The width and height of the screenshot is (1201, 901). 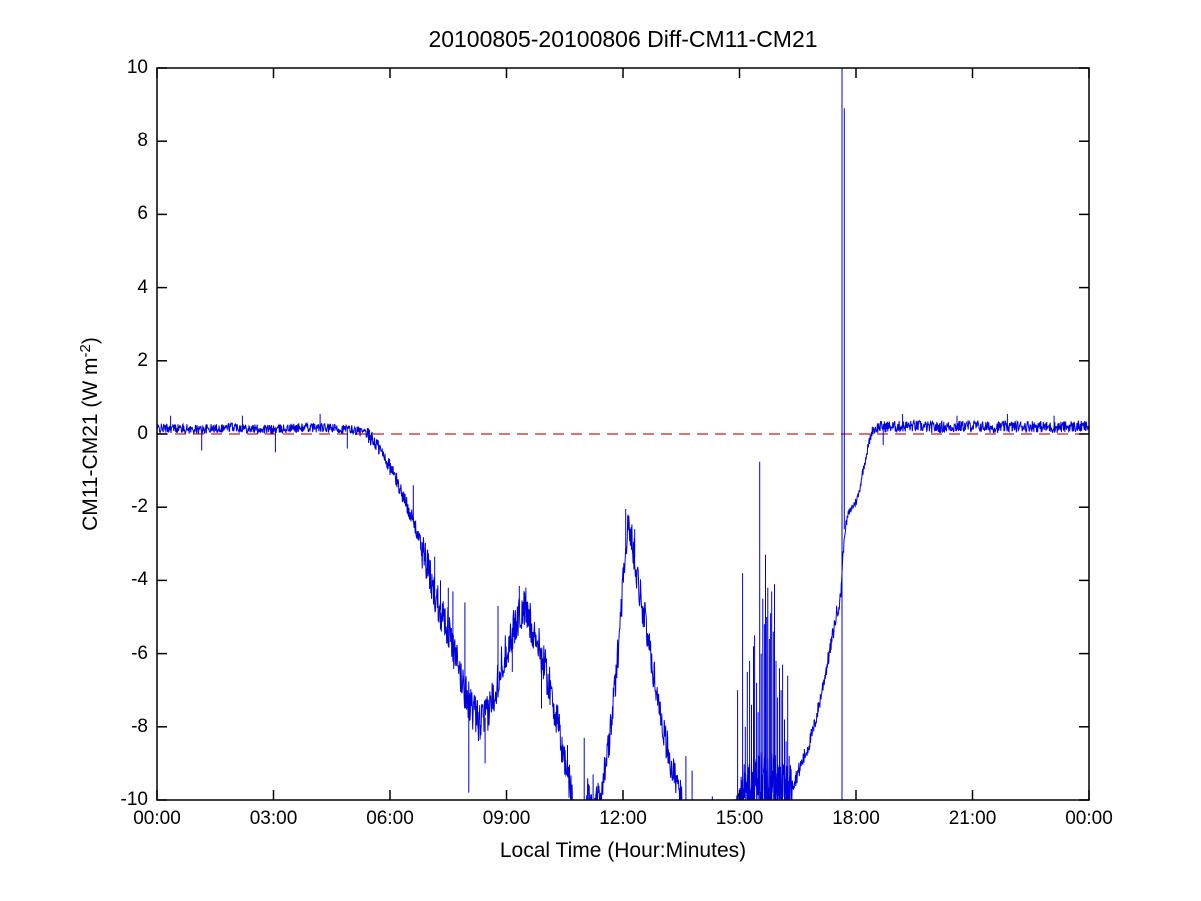 What do you see at coordinates (142, 141) in the screenshot?
I see `y-tick-label: 8` at bounding box center [142, 141].